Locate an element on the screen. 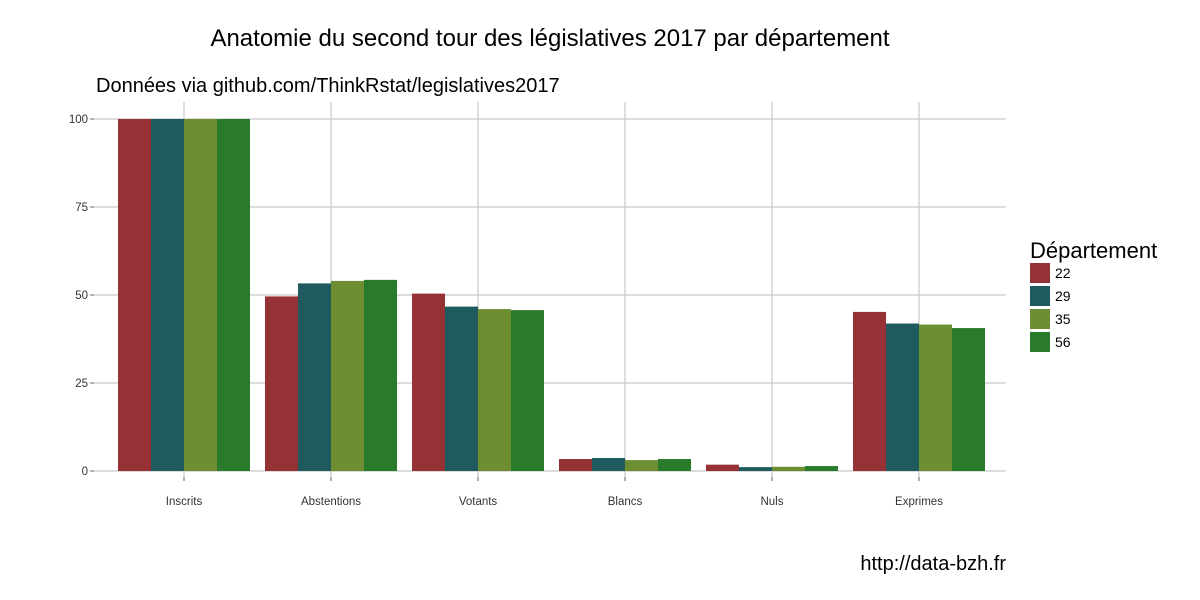 This screenshot has height=600, width=1200. x-tick-label: Nuls is located at coordinates (771, 502).